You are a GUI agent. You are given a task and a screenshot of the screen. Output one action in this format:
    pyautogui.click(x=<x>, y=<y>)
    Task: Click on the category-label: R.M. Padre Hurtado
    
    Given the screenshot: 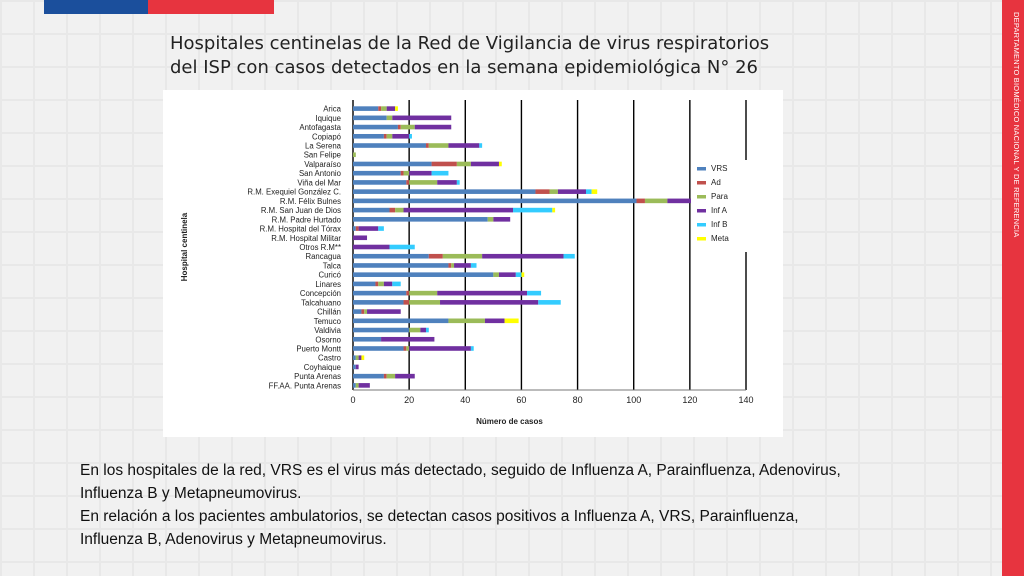 What is the action you would take?
    pyautogui.click(x=307, y=219)
    